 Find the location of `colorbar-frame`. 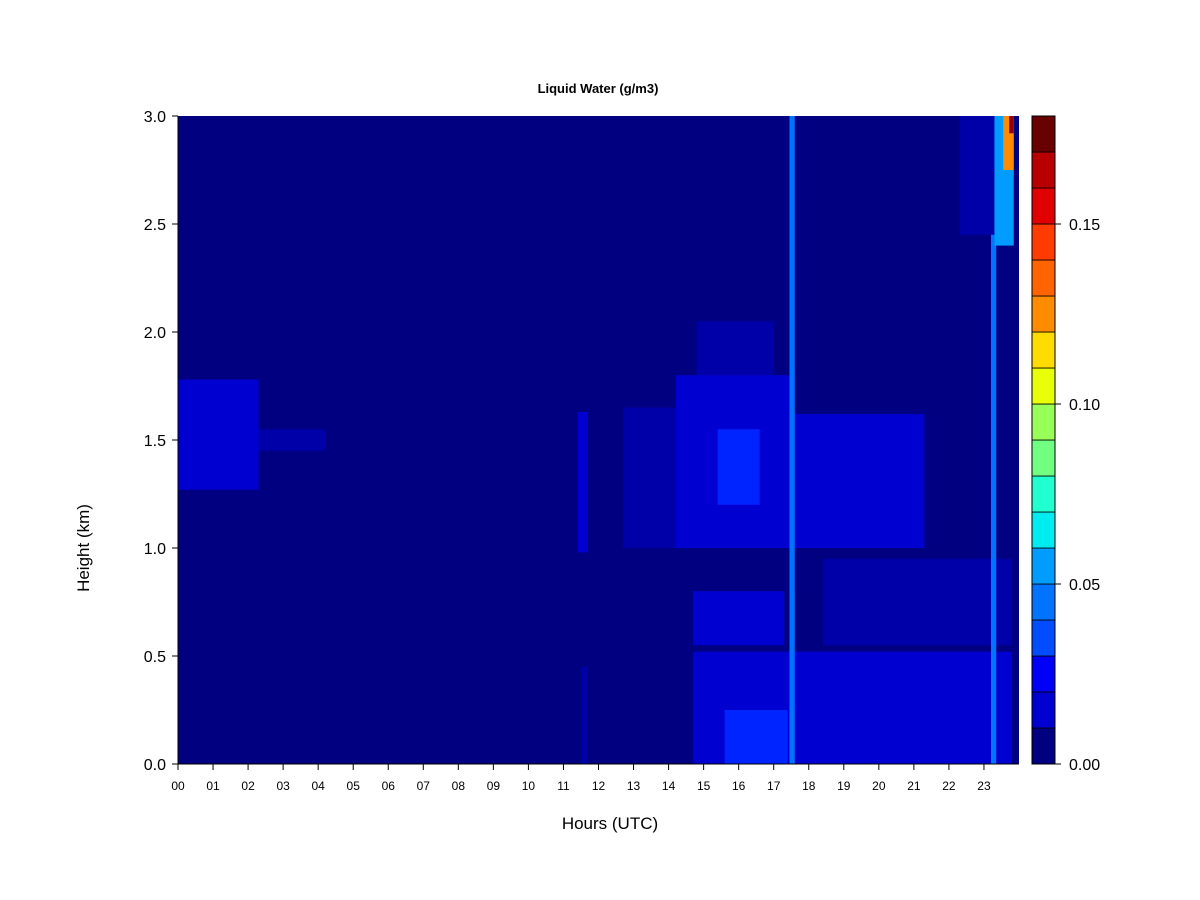

colorbar-frame is located at coordinates (1043, 440).